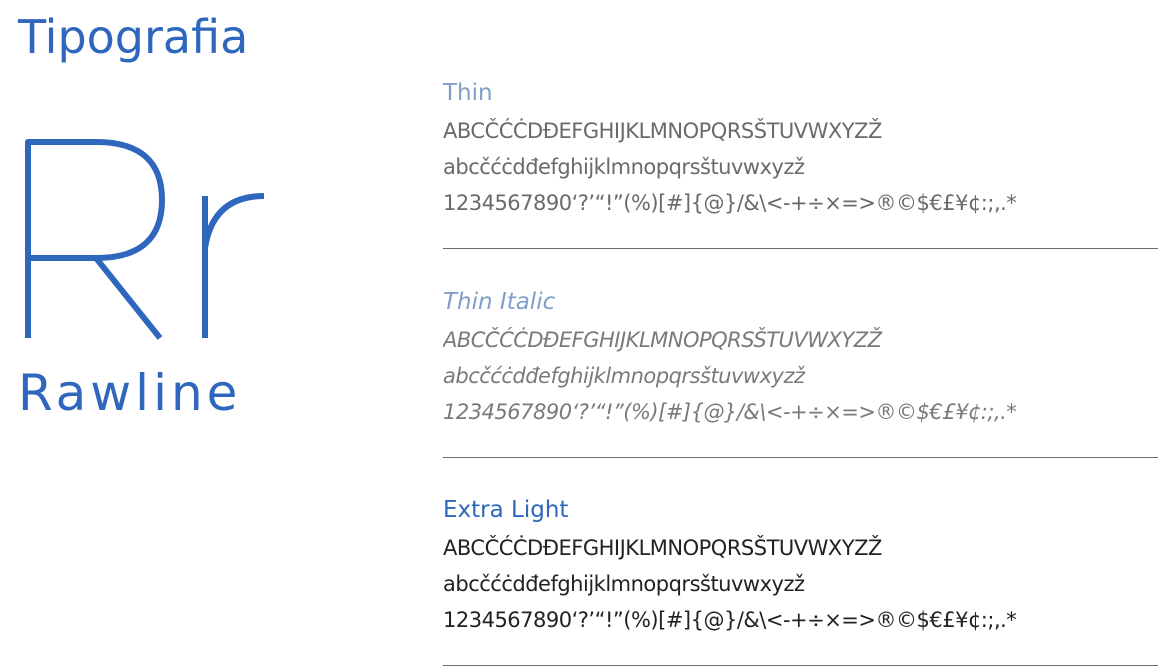 The width and height of the screenshot is (1158, 667). Describe the element at coordinates (95, 239) in the screenshot. I see `glyph-capital-r` at that location.